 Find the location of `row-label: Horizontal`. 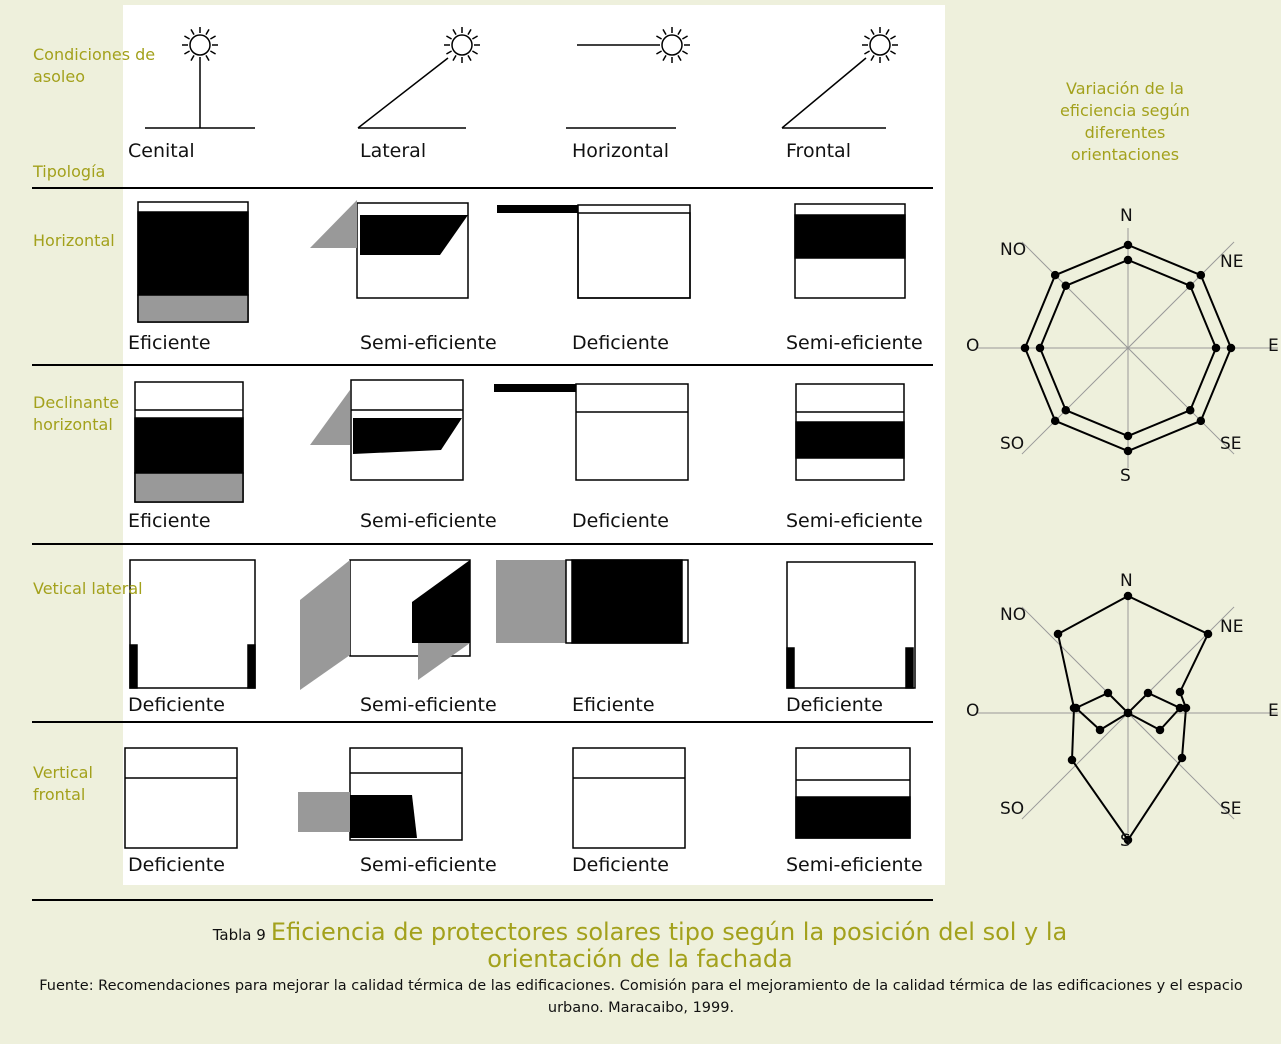

row-label: Horizontal is located at coordinates (74, 240).